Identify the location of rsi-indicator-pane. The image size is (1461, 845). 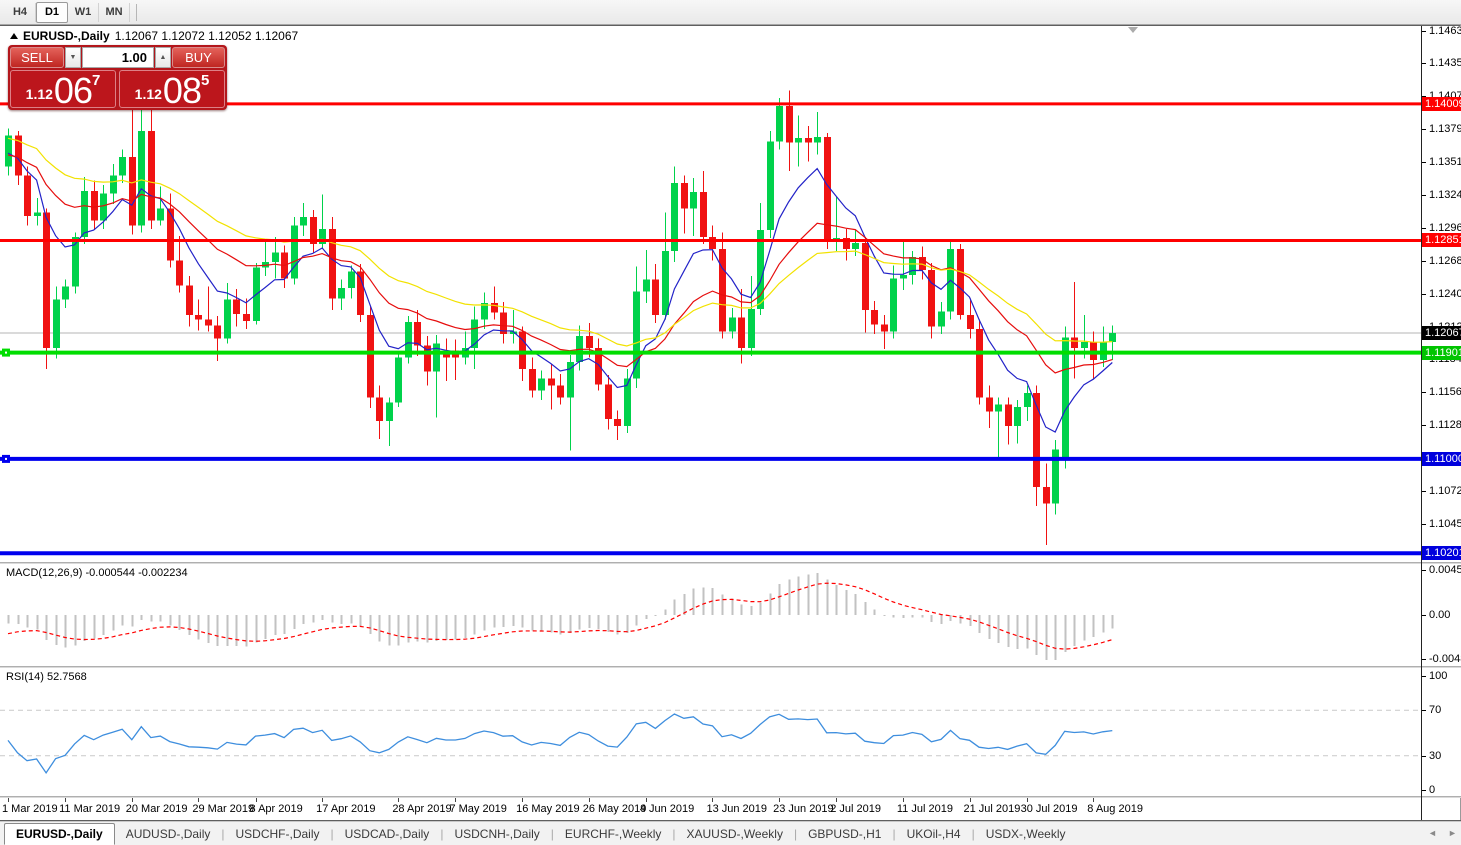
(710, 732).